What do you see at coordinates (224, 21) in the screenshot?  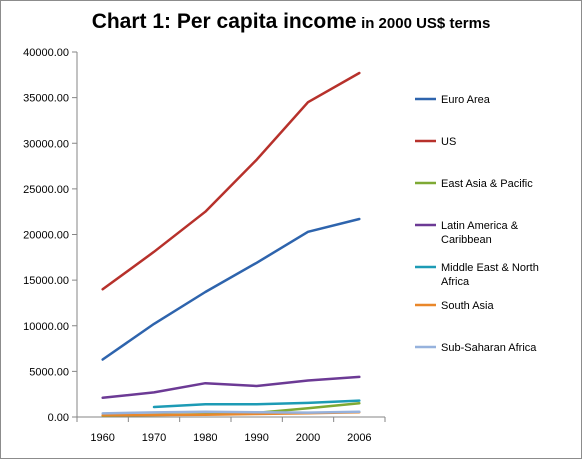 I see `chart-title-main: Chart 1: Per capita income` at bounding box center [224, 21].